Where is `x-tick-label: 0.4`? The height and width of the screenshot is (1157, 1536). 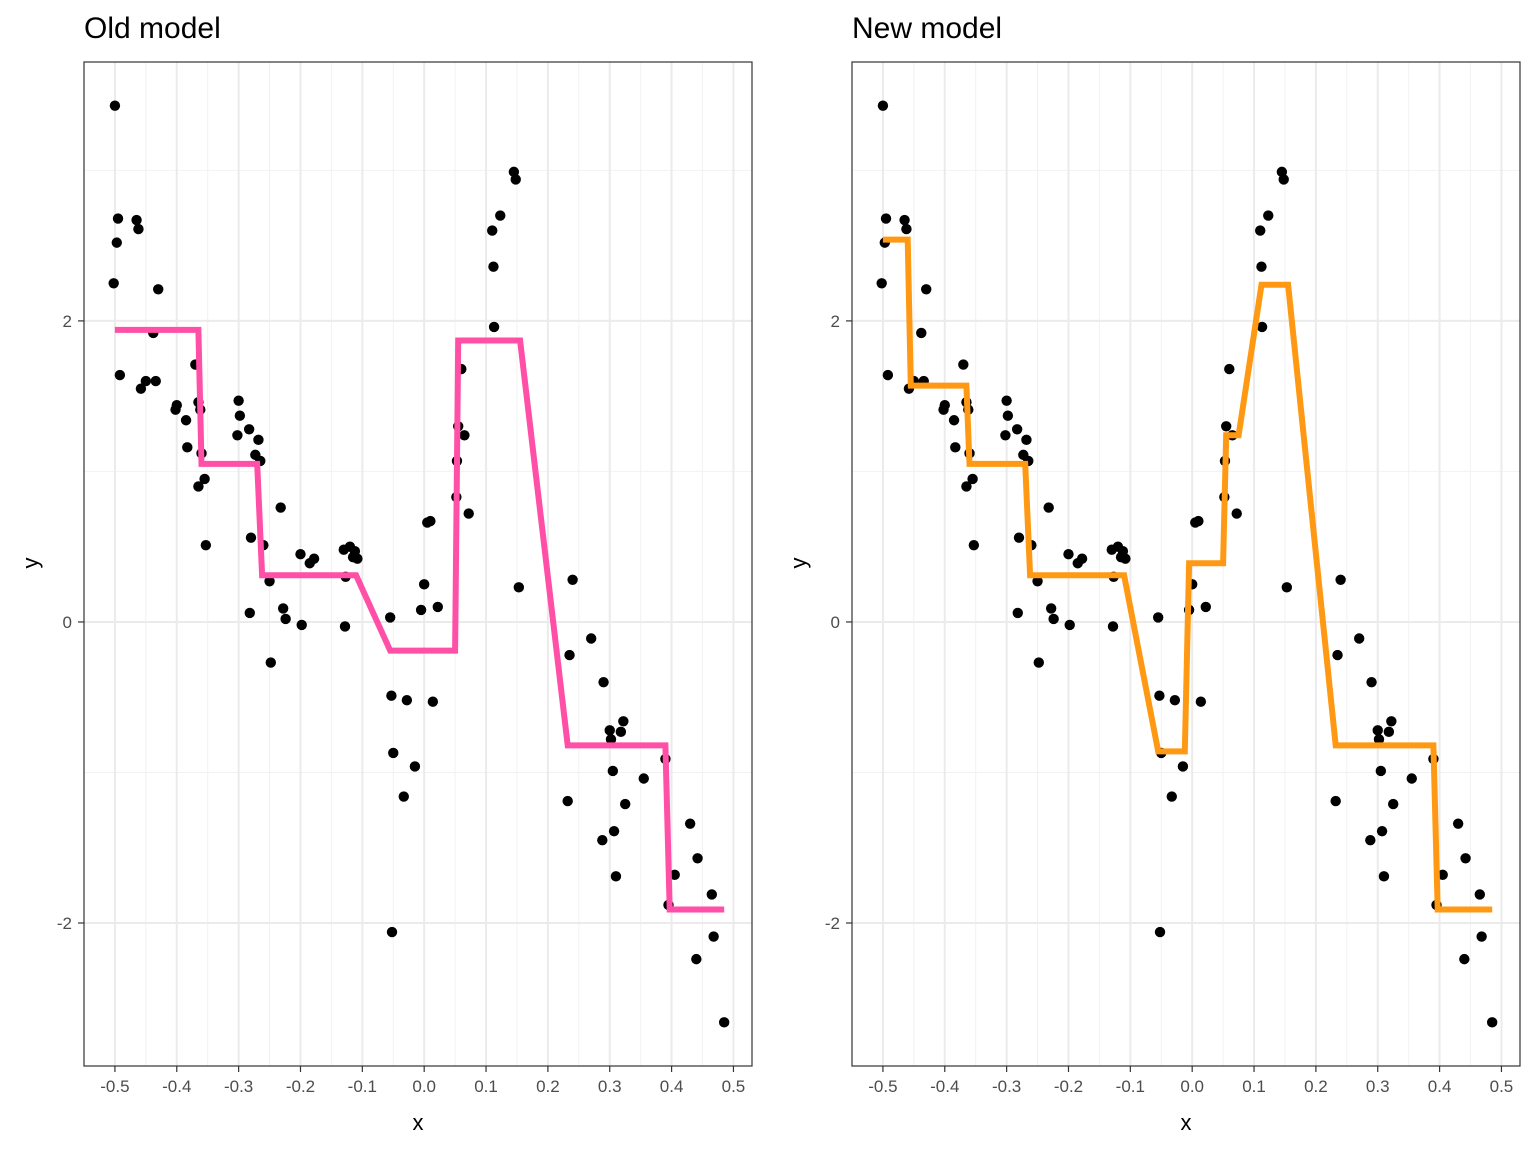 x-tick-label: 0.4 is located at coordinates (1440, 1086).